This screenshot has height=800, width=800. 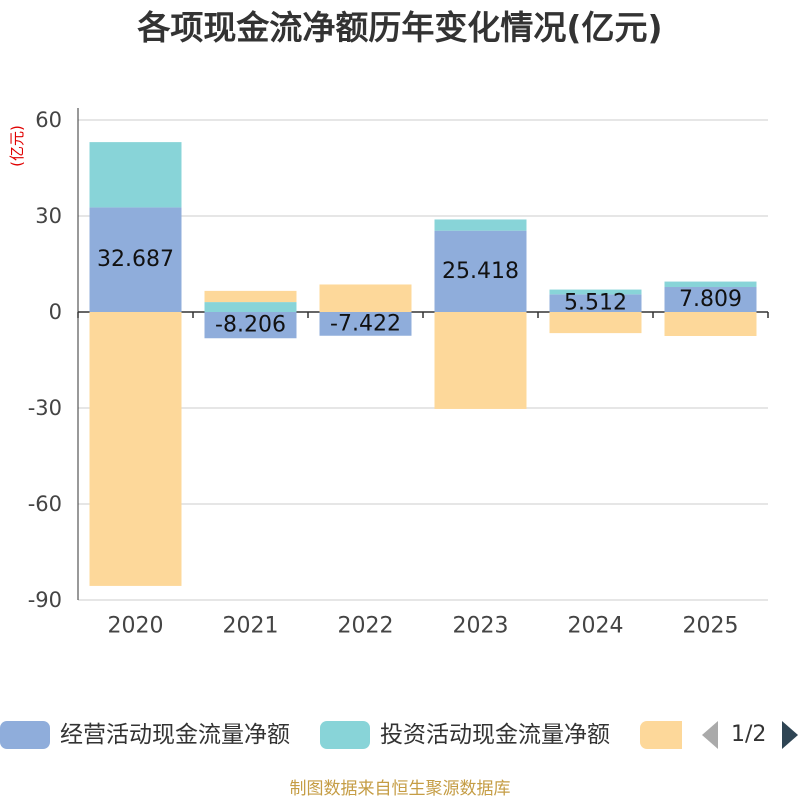 I want to click on bar-third-series-2022, so click(x=365, y=298).